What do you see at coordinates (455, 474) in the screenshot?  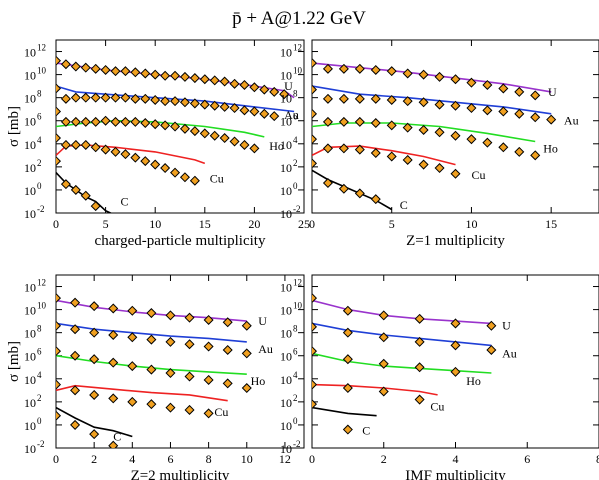 I see `x-axis-label: IMF multiplicity` at bounding box center [455, 474].